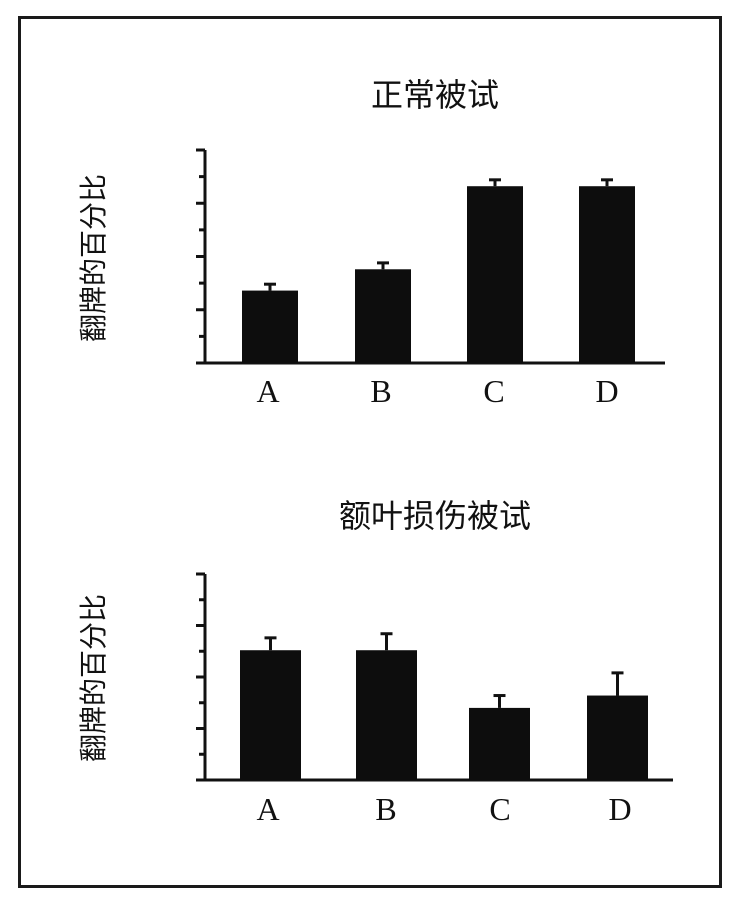 The image size is (742, 913). Describe the element at coordinates (435, 95) in the screenshot. I see `chart-title: 正常被试` at that location.